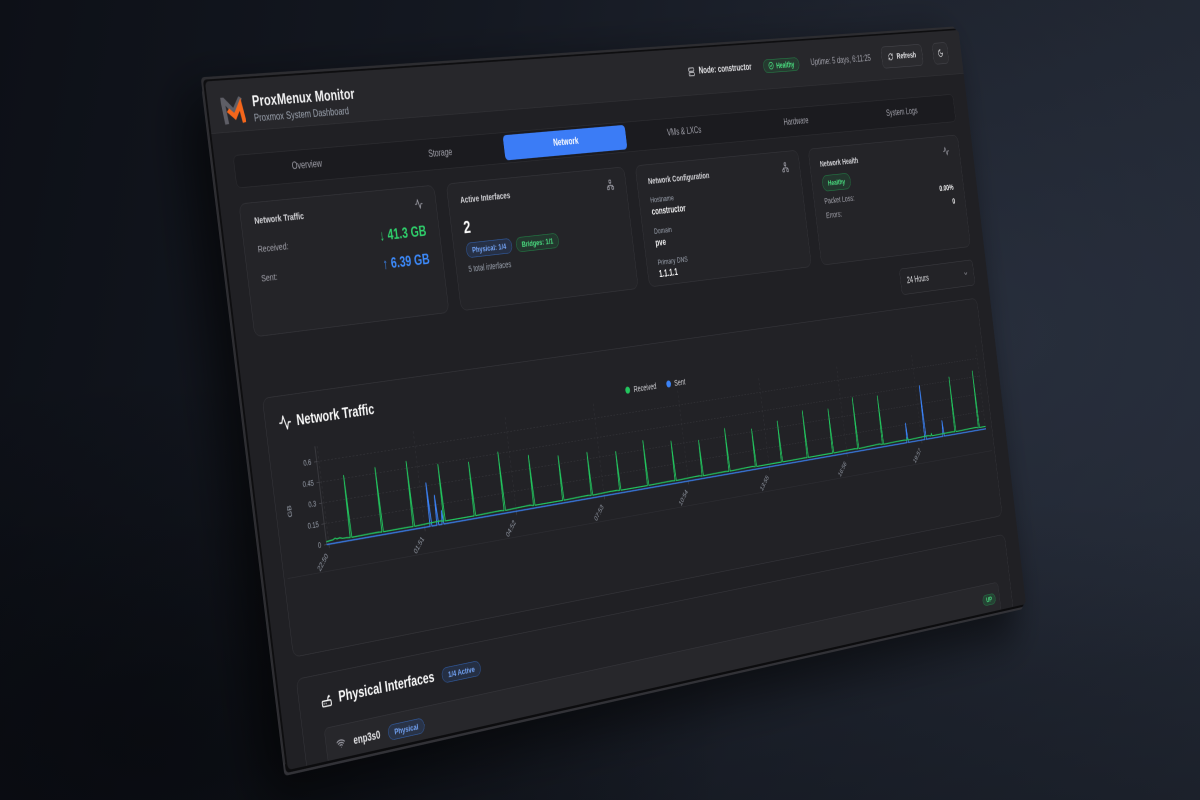  Describe the element at coordinates (599, 513) in the screenshot. I see `svg-text: 07:53` at that location.